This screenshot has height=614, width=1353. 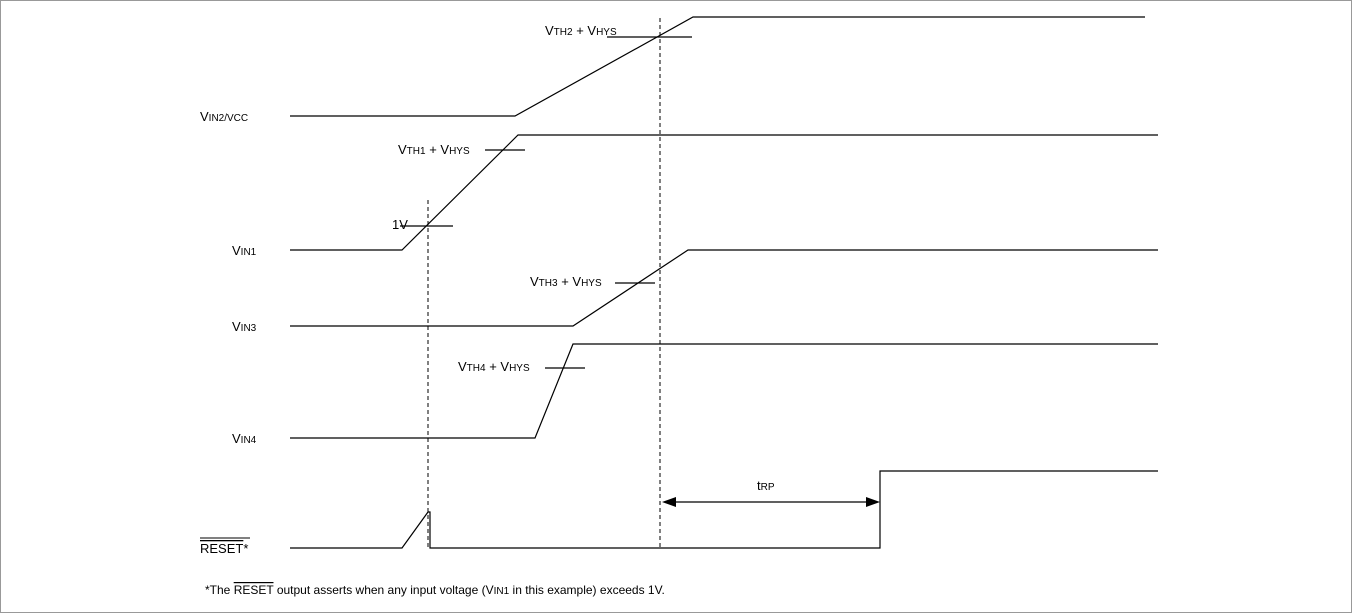 What do you see at coordinates (724, 391) in the screenshot?
I see `waveform-vin4` at bounding box center [724, 391].